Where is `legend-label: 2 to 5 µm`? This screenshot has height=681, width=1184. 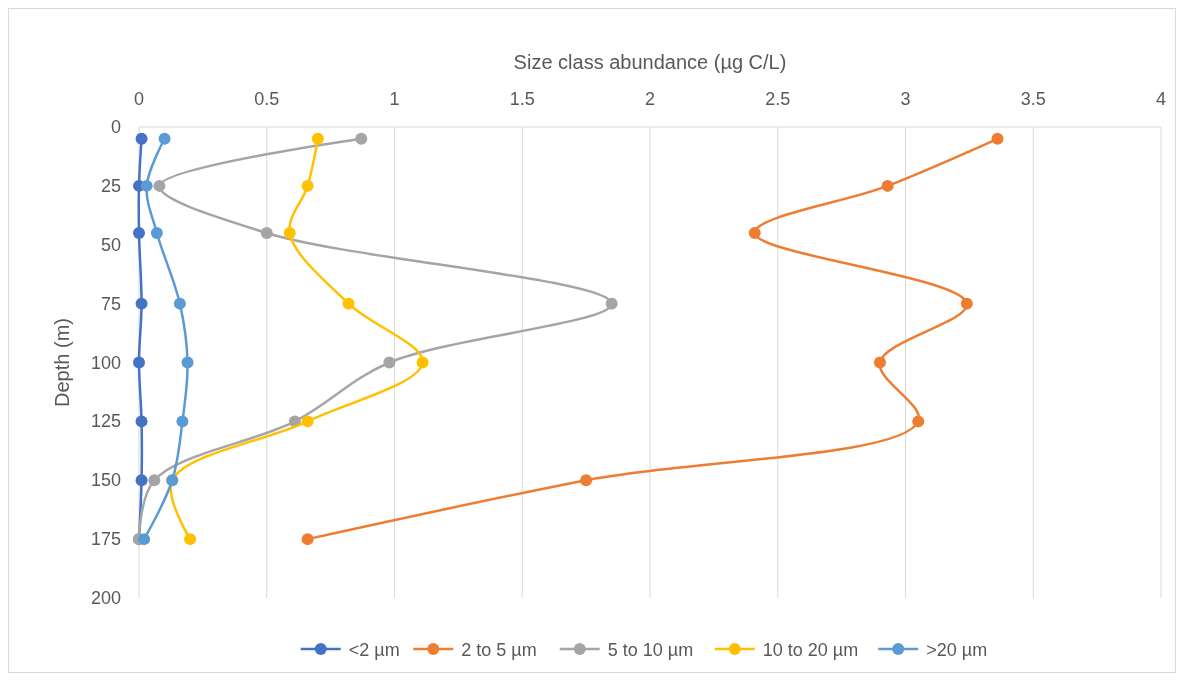
legend-label: 2 to 5 µm is located at coordinates (499, 650).